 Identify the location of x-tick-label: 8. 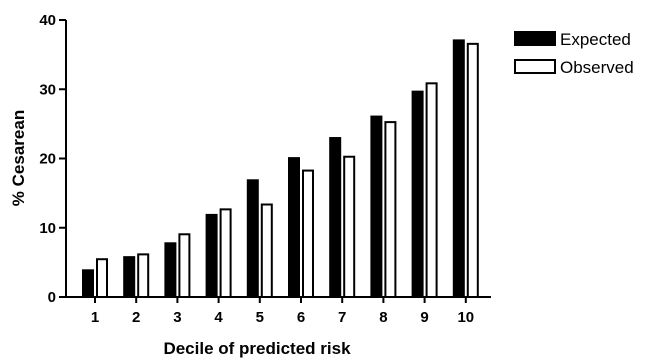
(383, 317).